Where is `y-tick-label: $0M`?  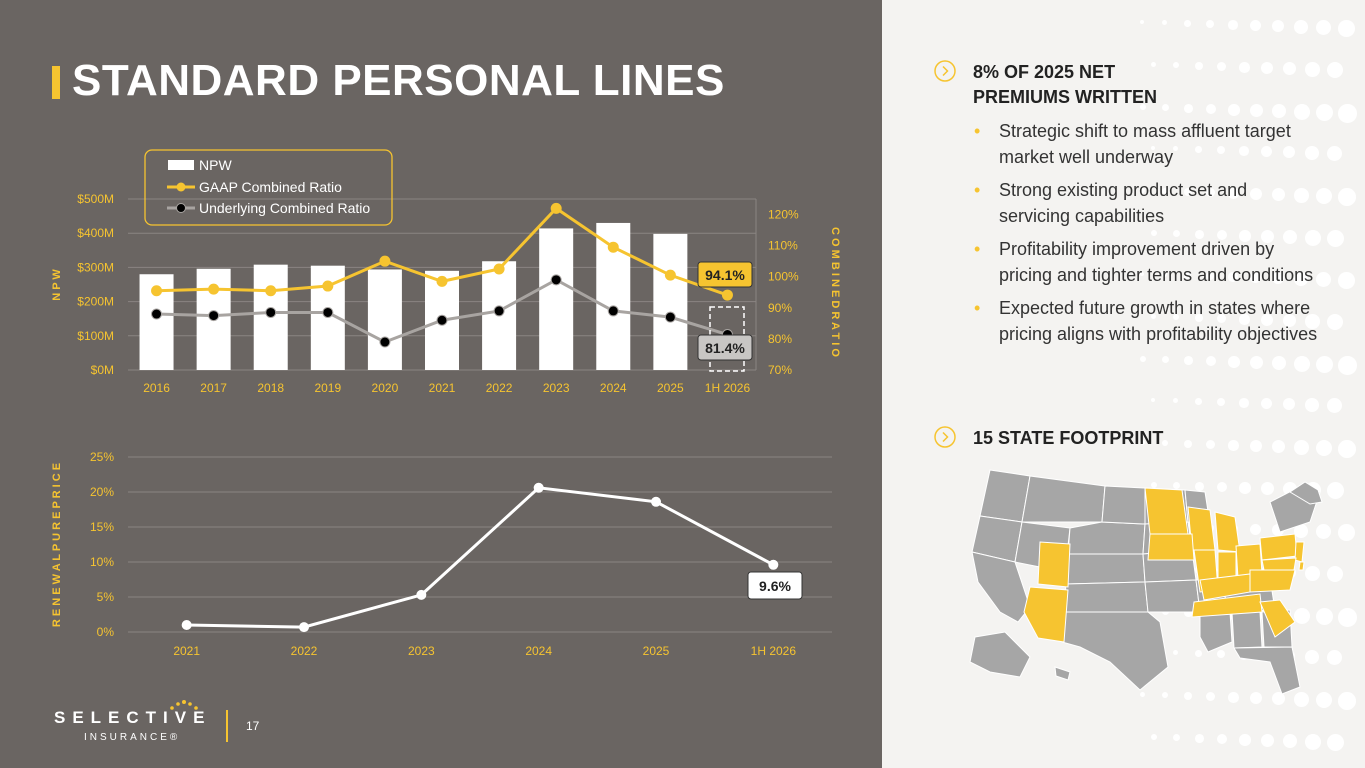
y-tick-label: $0M is located at coordinates (102, 370).